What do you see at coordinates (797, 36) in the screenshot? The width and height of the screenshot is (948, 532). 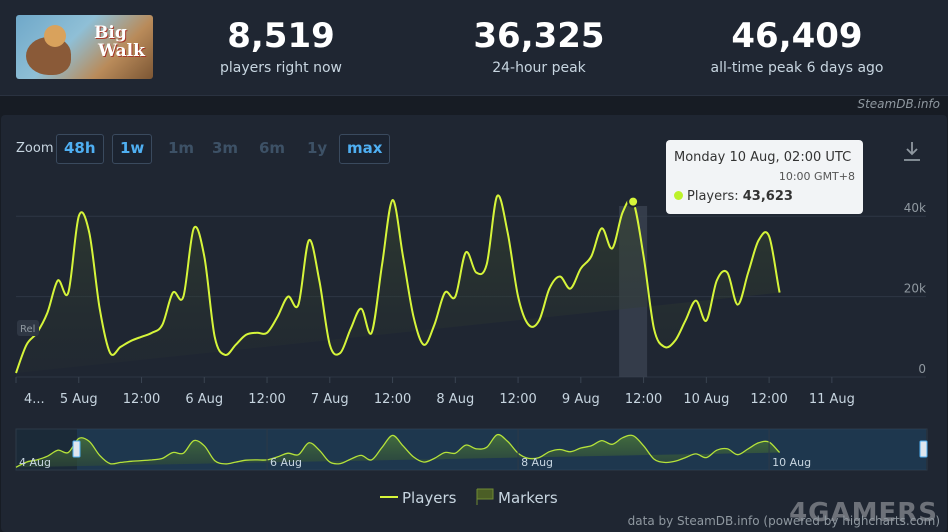 I see `stat-value: 46,409` at bounding box center [797, 36].